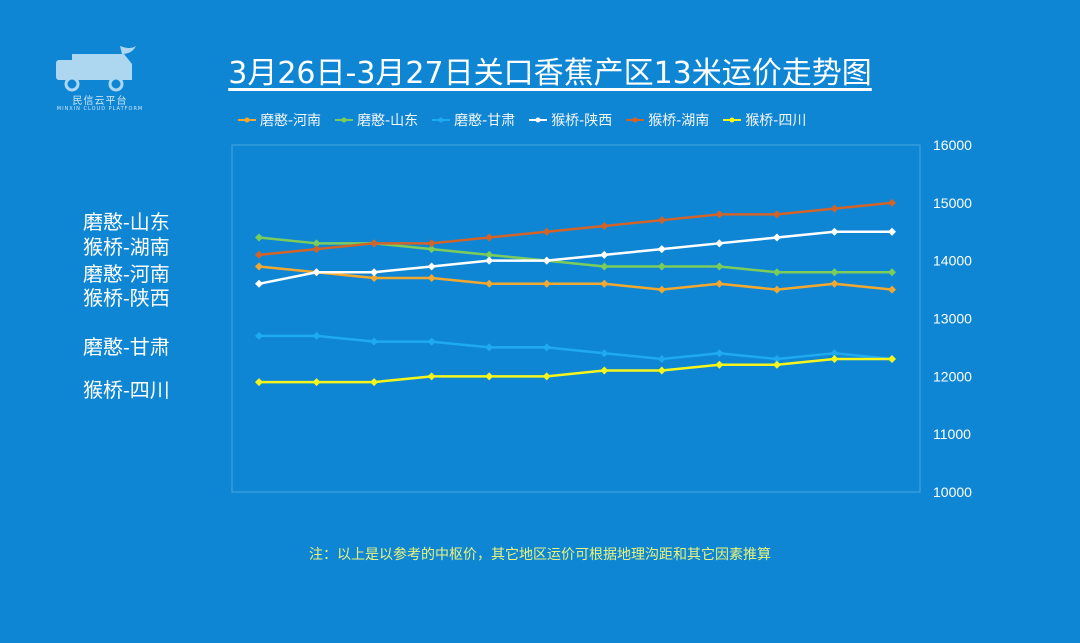 The width and height of the screenshot is (1080, 643). Describe the element at coordinates (570, 120) in the screenshot. I see `legend-item: 猴桥-陕西` at that location.